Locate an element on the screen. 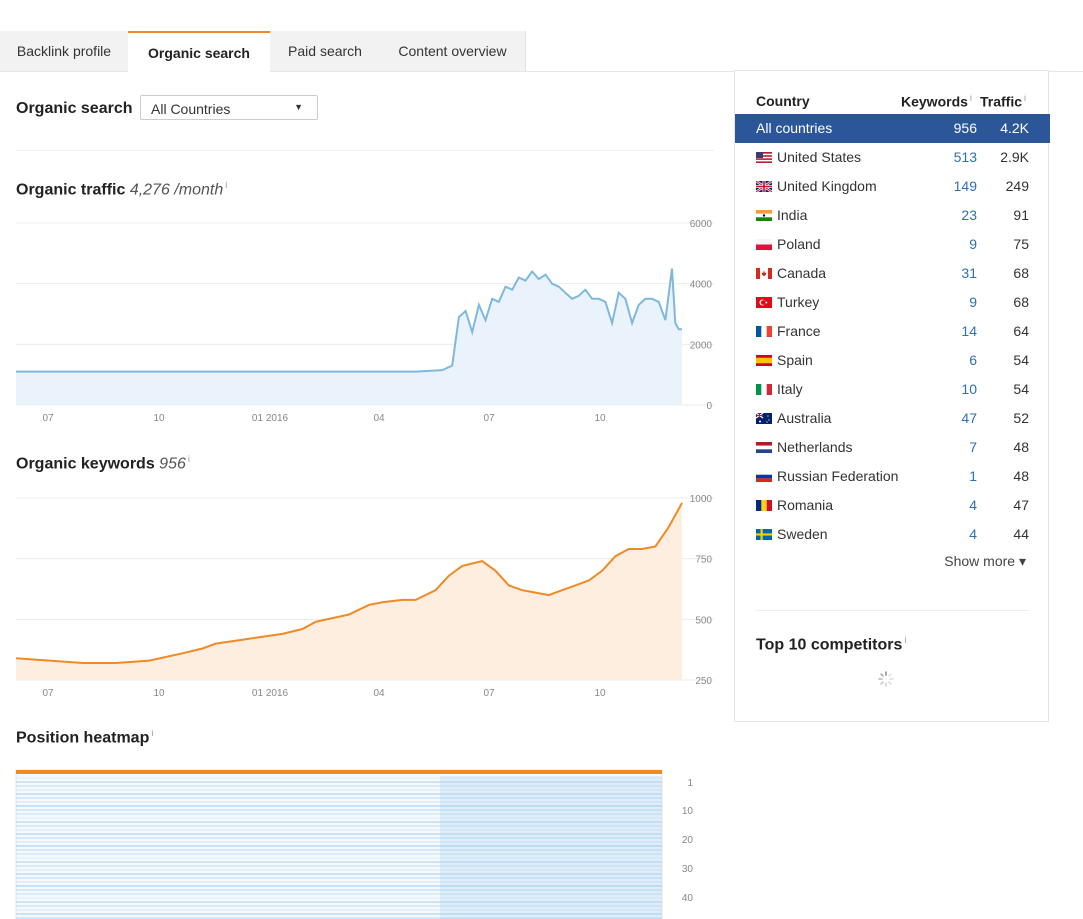 The height and width of the screenshot is (919, 1083). area-fill is located at coordinates (349, 336).